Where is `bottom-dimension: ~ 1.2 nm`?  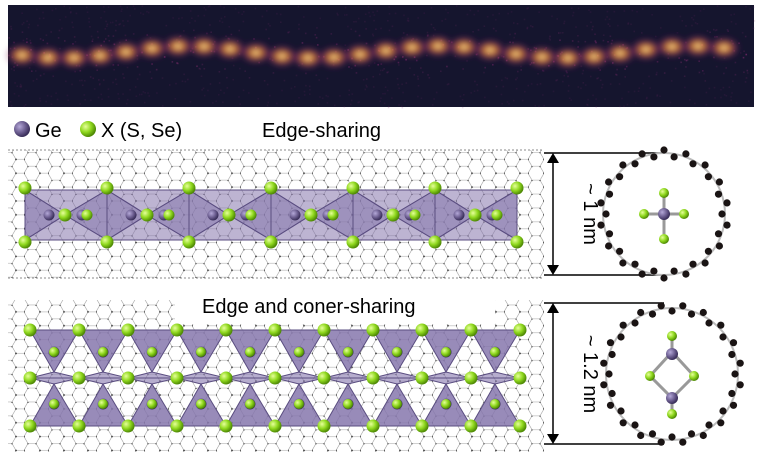
bottom-dimension: ~ 1.2 nm is located at coordinates (604, 373).